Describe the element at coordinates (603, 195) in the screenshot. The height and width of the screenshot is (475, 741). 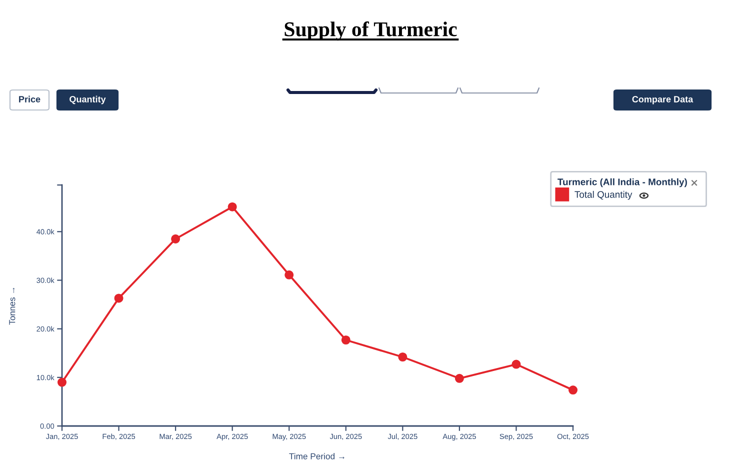
I see `legend-label: Total Quantity` at that location.